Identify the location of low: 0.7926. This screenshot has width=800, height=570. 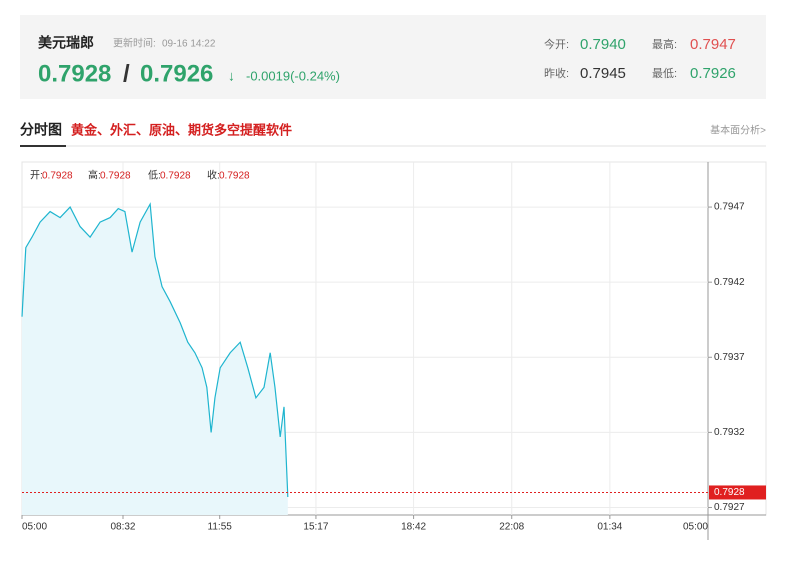
(713, 73).